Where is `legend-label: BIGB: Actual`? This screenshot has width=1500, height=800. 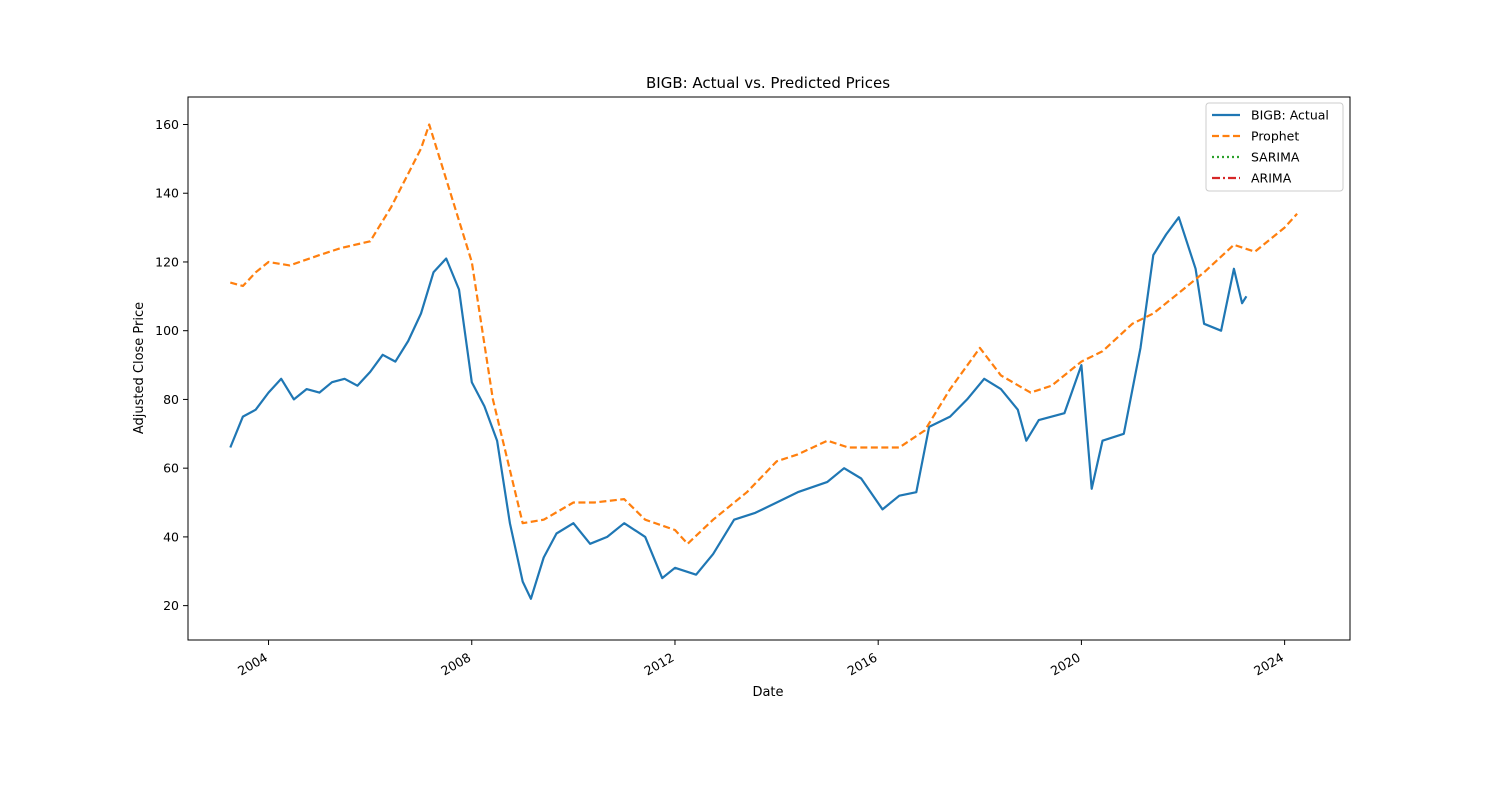
legend-label: BIGB: Actual is located at coordinates (1290, 115).